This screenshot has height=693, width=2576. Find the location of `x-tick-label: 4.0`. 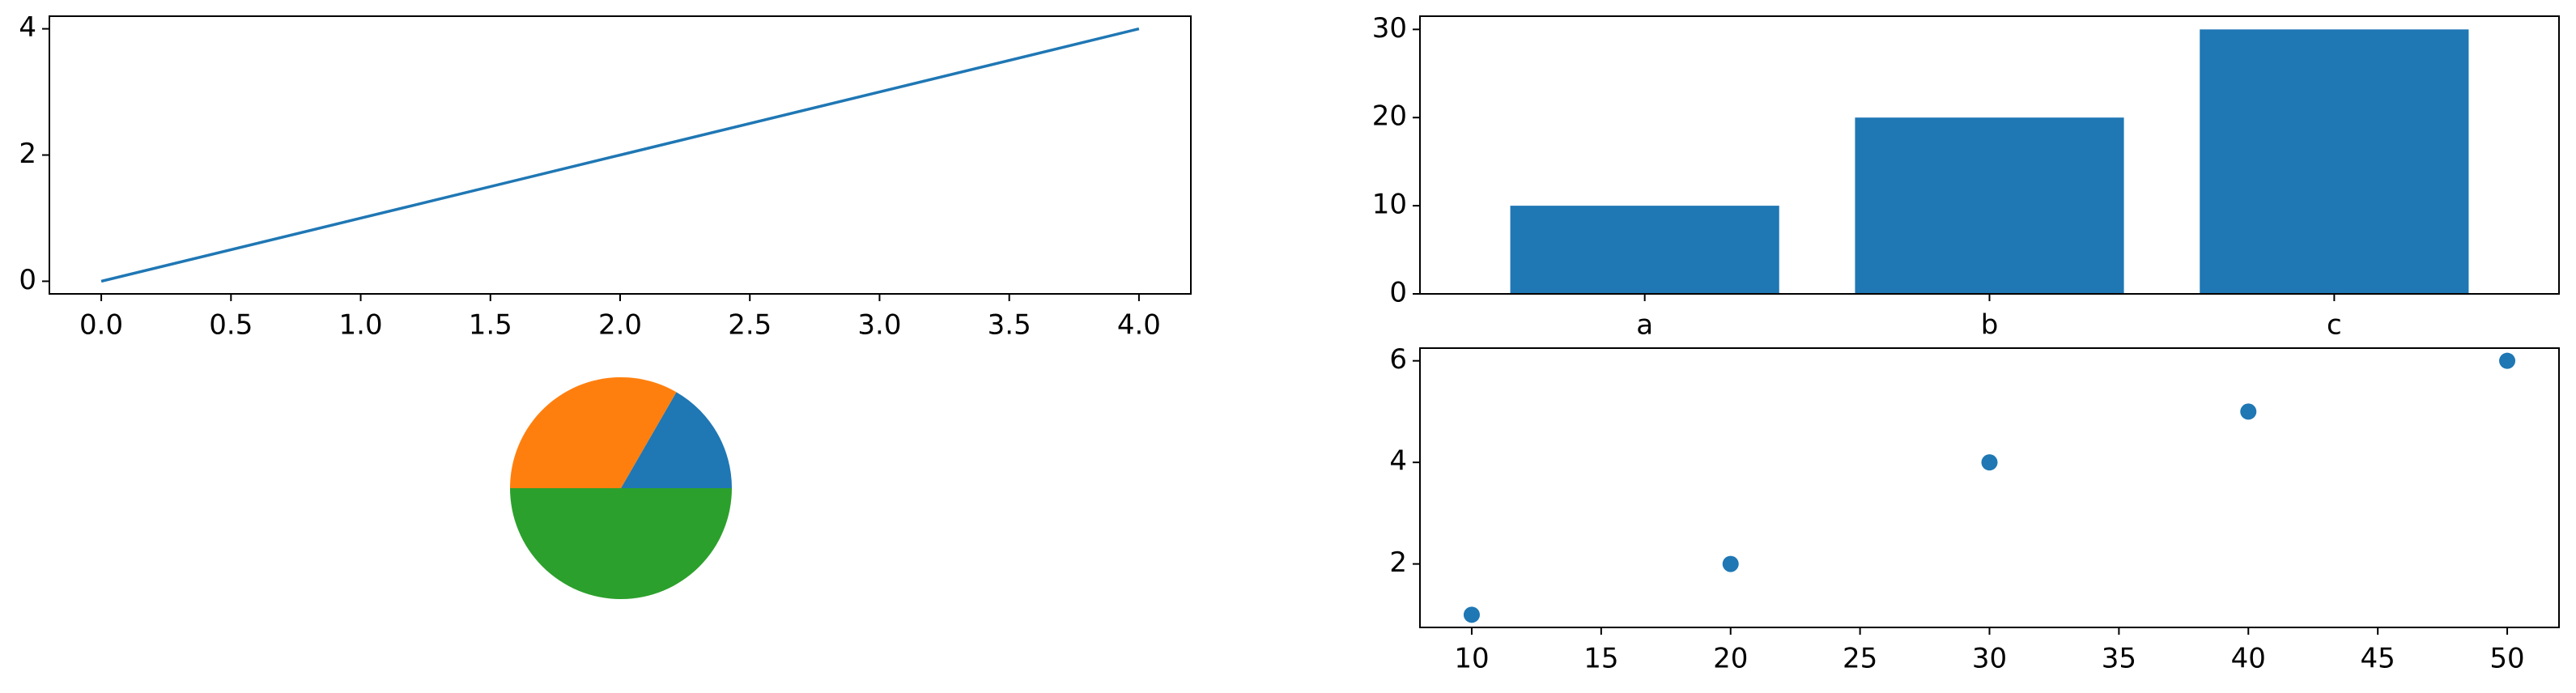

x-tick-label: 4.0 is located at coordinates (1139, 325).